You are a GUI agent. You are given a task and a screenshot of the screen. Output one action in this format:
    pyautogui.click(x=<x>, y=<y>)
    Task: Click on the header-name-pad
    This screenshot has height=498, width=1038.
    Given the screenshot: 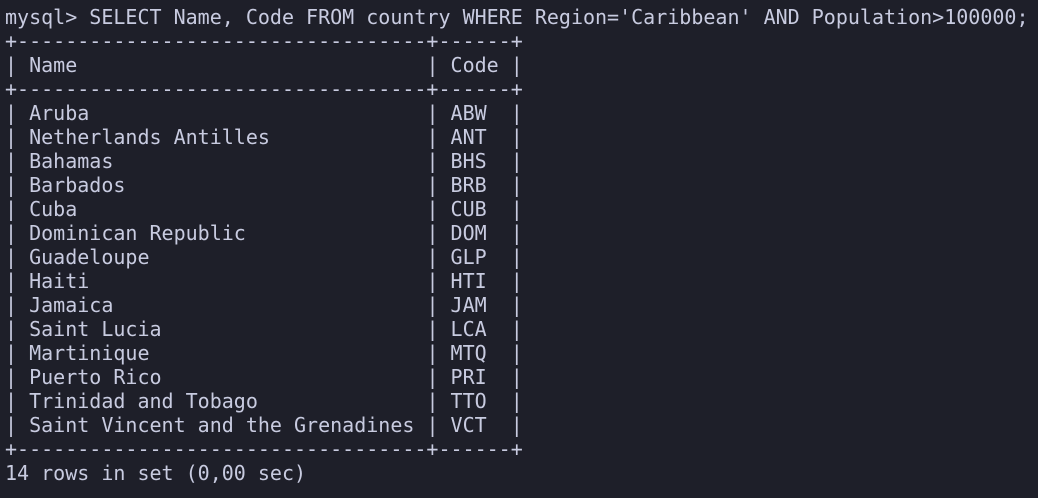 What is the action you would take?
    pyautogui.click(x=245, y=65)
    